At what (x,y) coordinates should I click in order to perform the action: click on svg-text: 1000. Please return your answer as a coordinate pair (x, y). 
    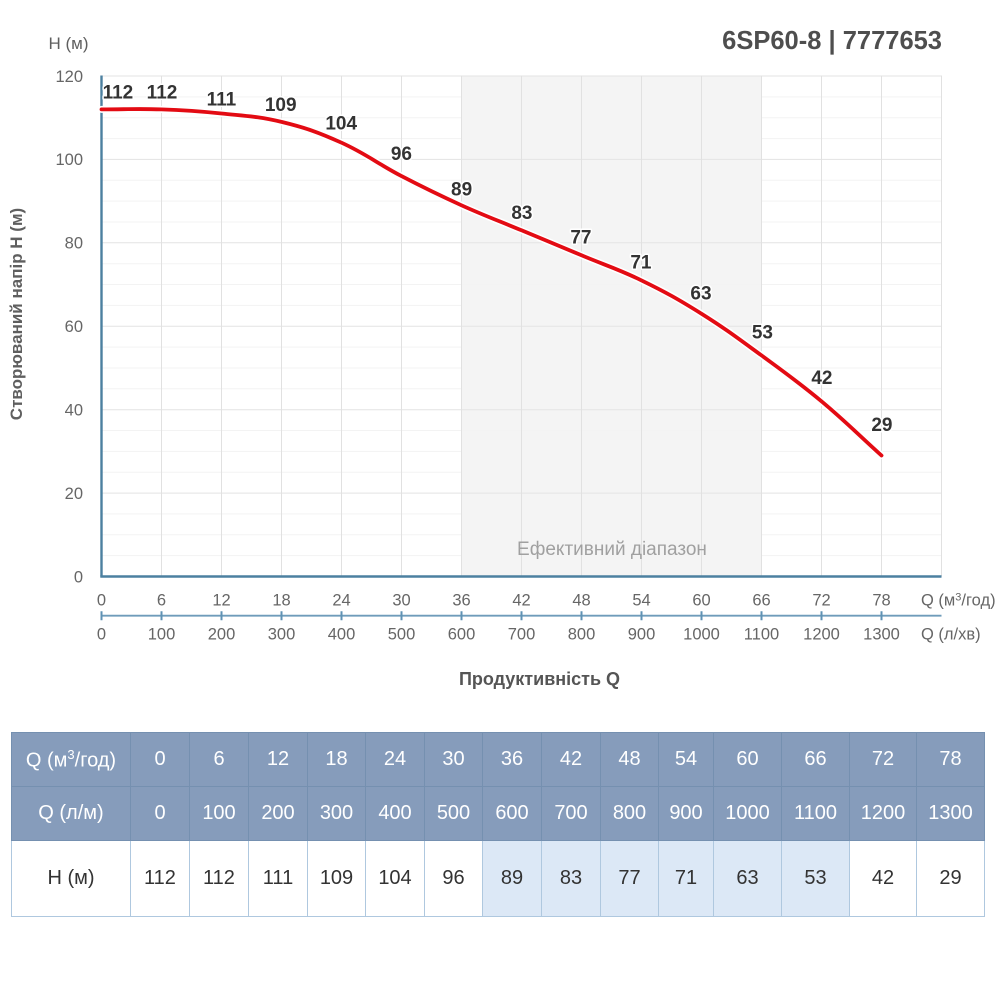
    Looking at the image, I should click on (701, 634).